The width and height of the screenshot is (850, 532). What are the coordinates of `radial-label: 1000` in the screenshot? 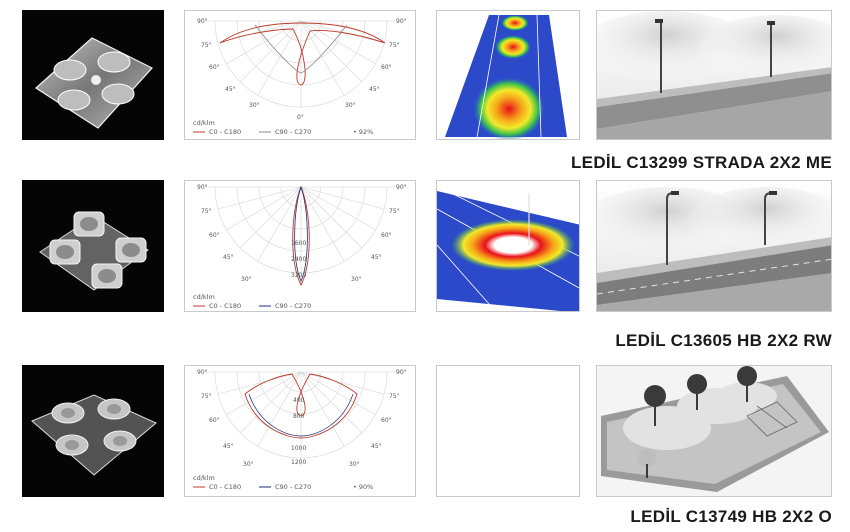 It's located at (298, 448).